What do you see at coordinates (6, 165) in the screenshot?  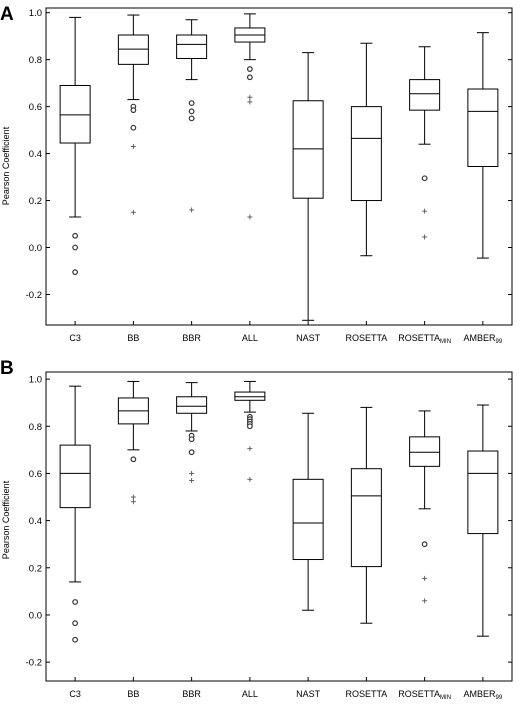 I see `y-axis-label-a: Pearson Coefficient` at bounding box center [6, 165].